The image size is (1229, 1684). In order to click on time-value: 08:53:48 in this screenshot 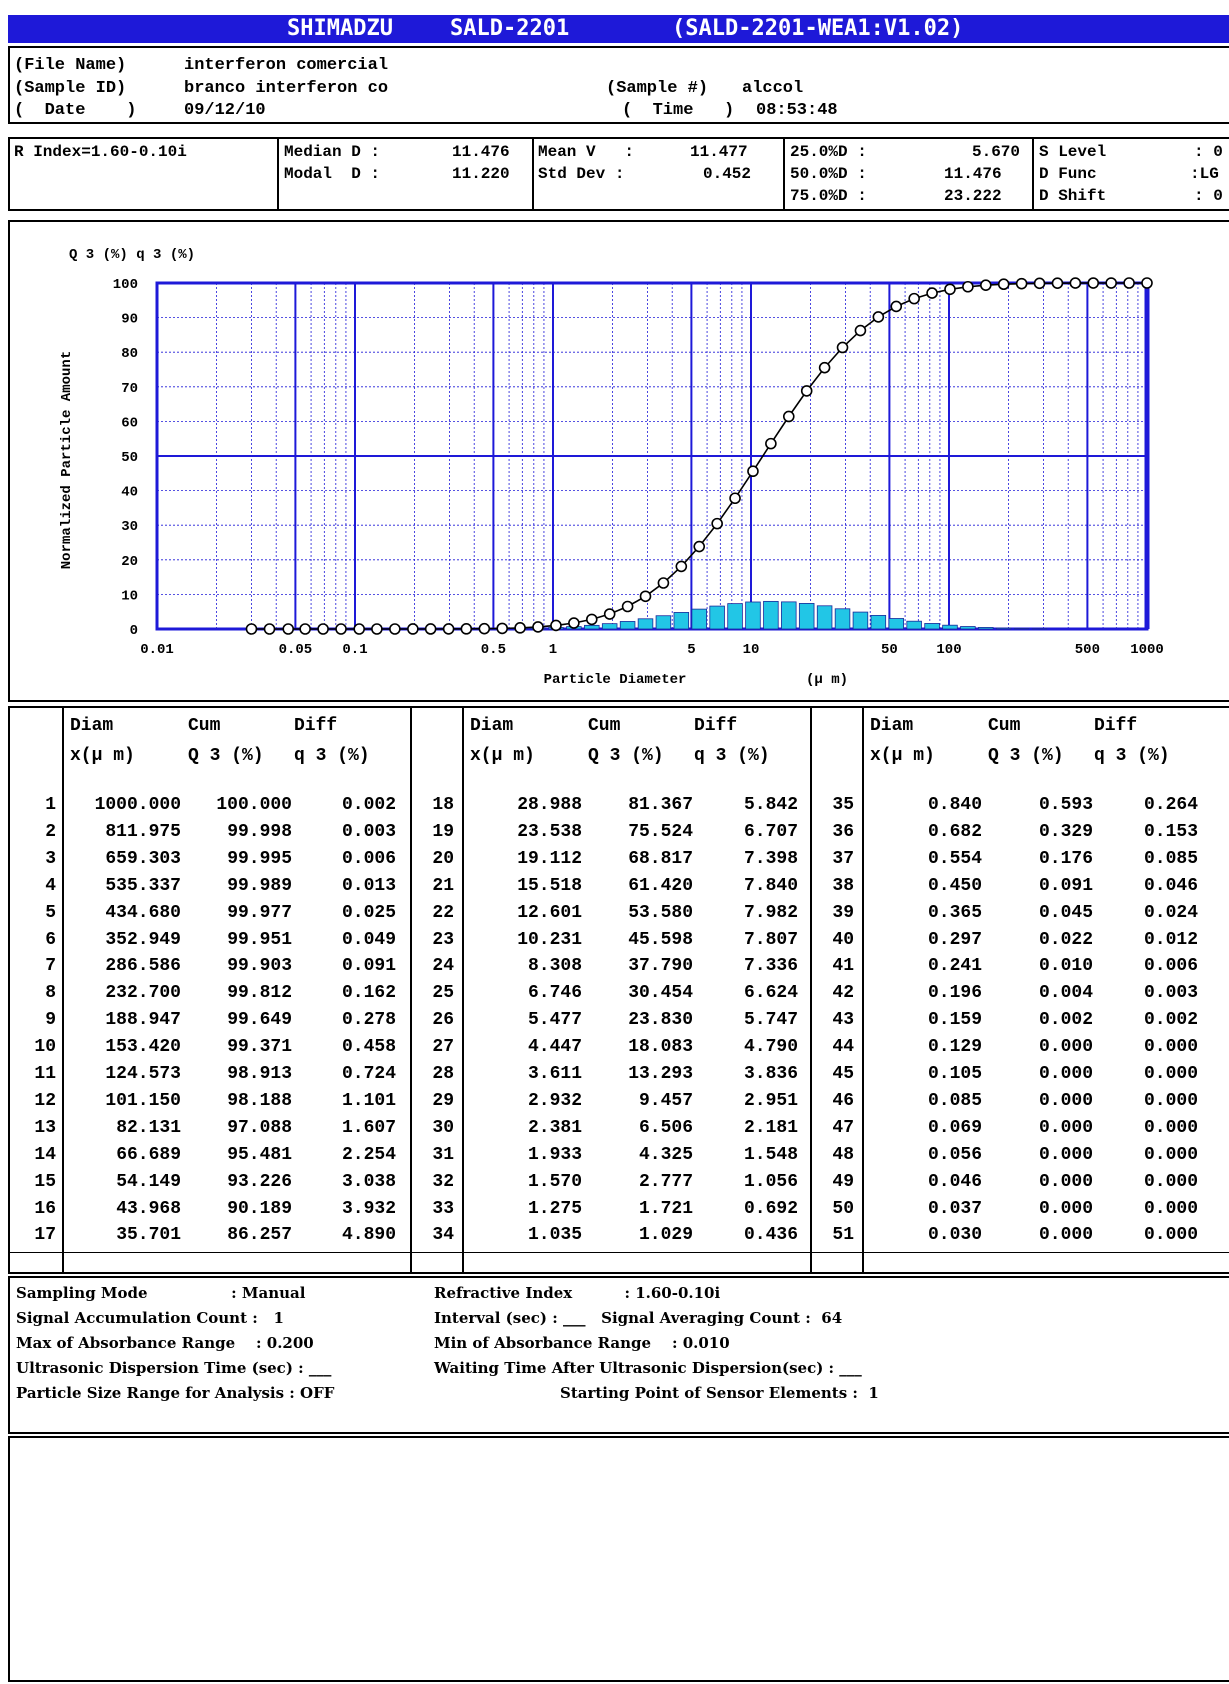, I will do `click(797, 110)`.